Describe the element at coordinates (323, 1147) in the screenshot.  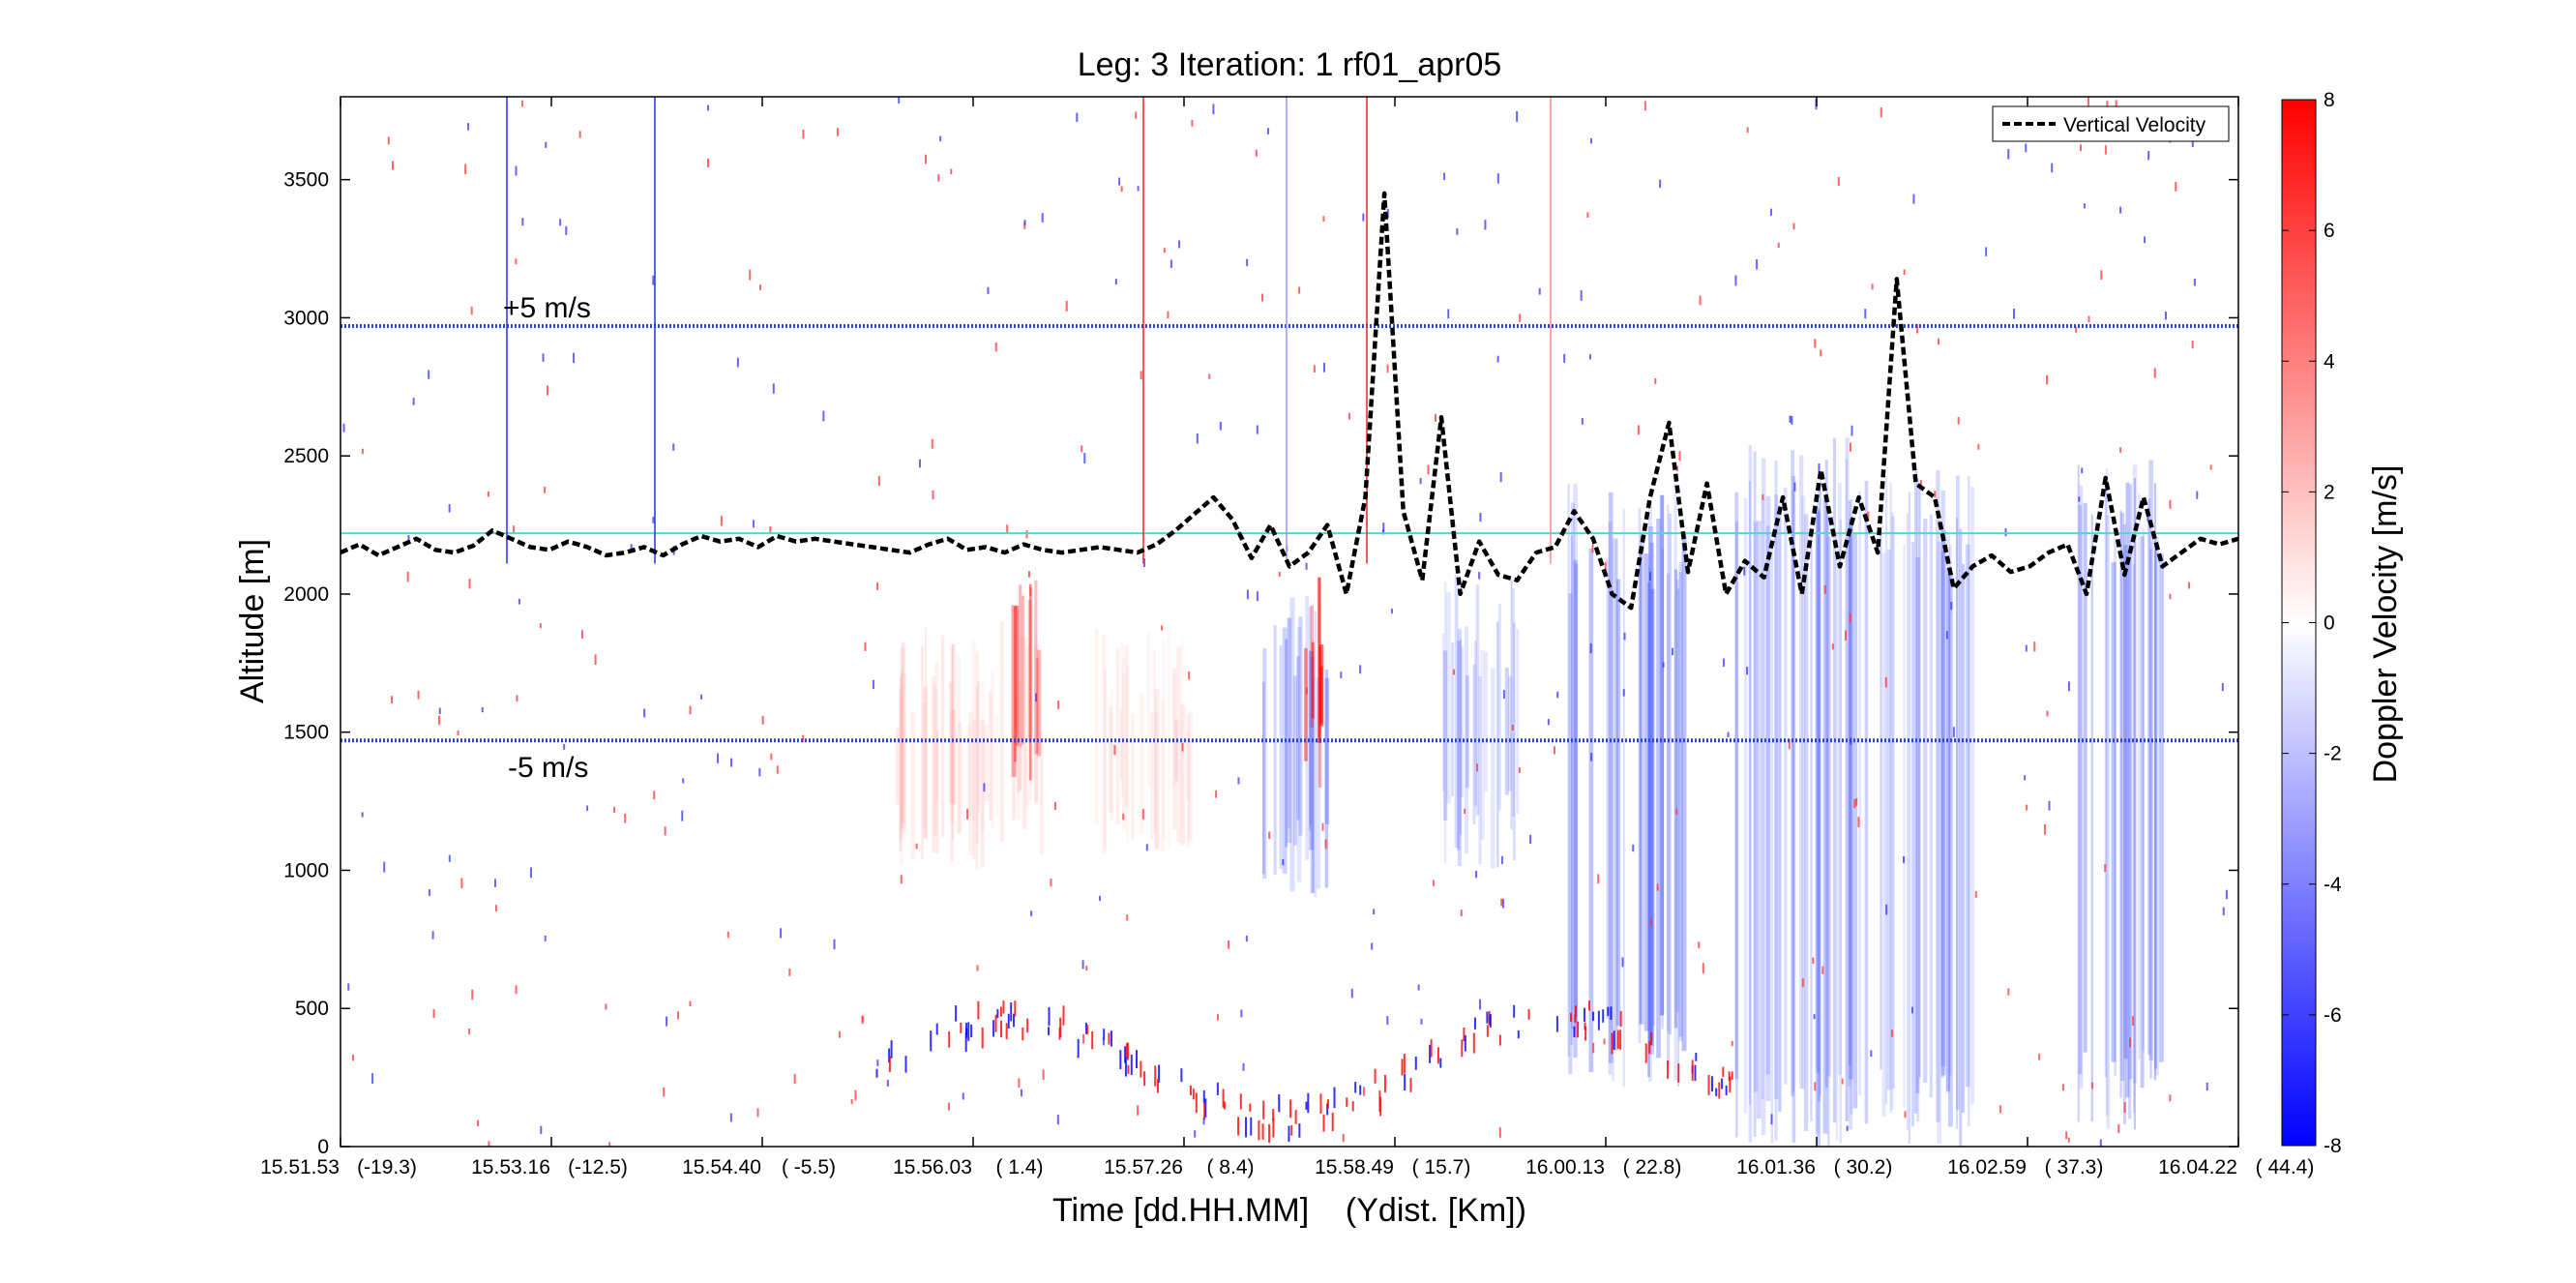
I see `y-tick-label: 0` at that location.